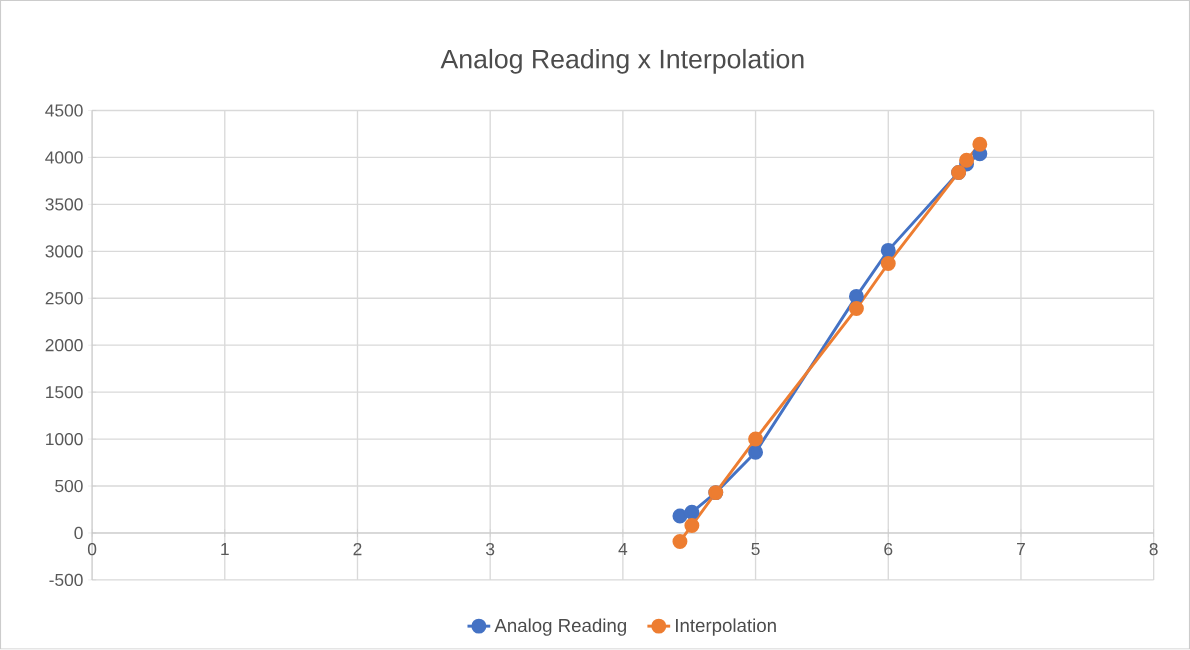 The width and height of the screenshot is (1190, 650). What do you see at coordinates (64, 251) in the screenshot?
I see `y-tick-label: 3000` at bounding box center [64, 251].